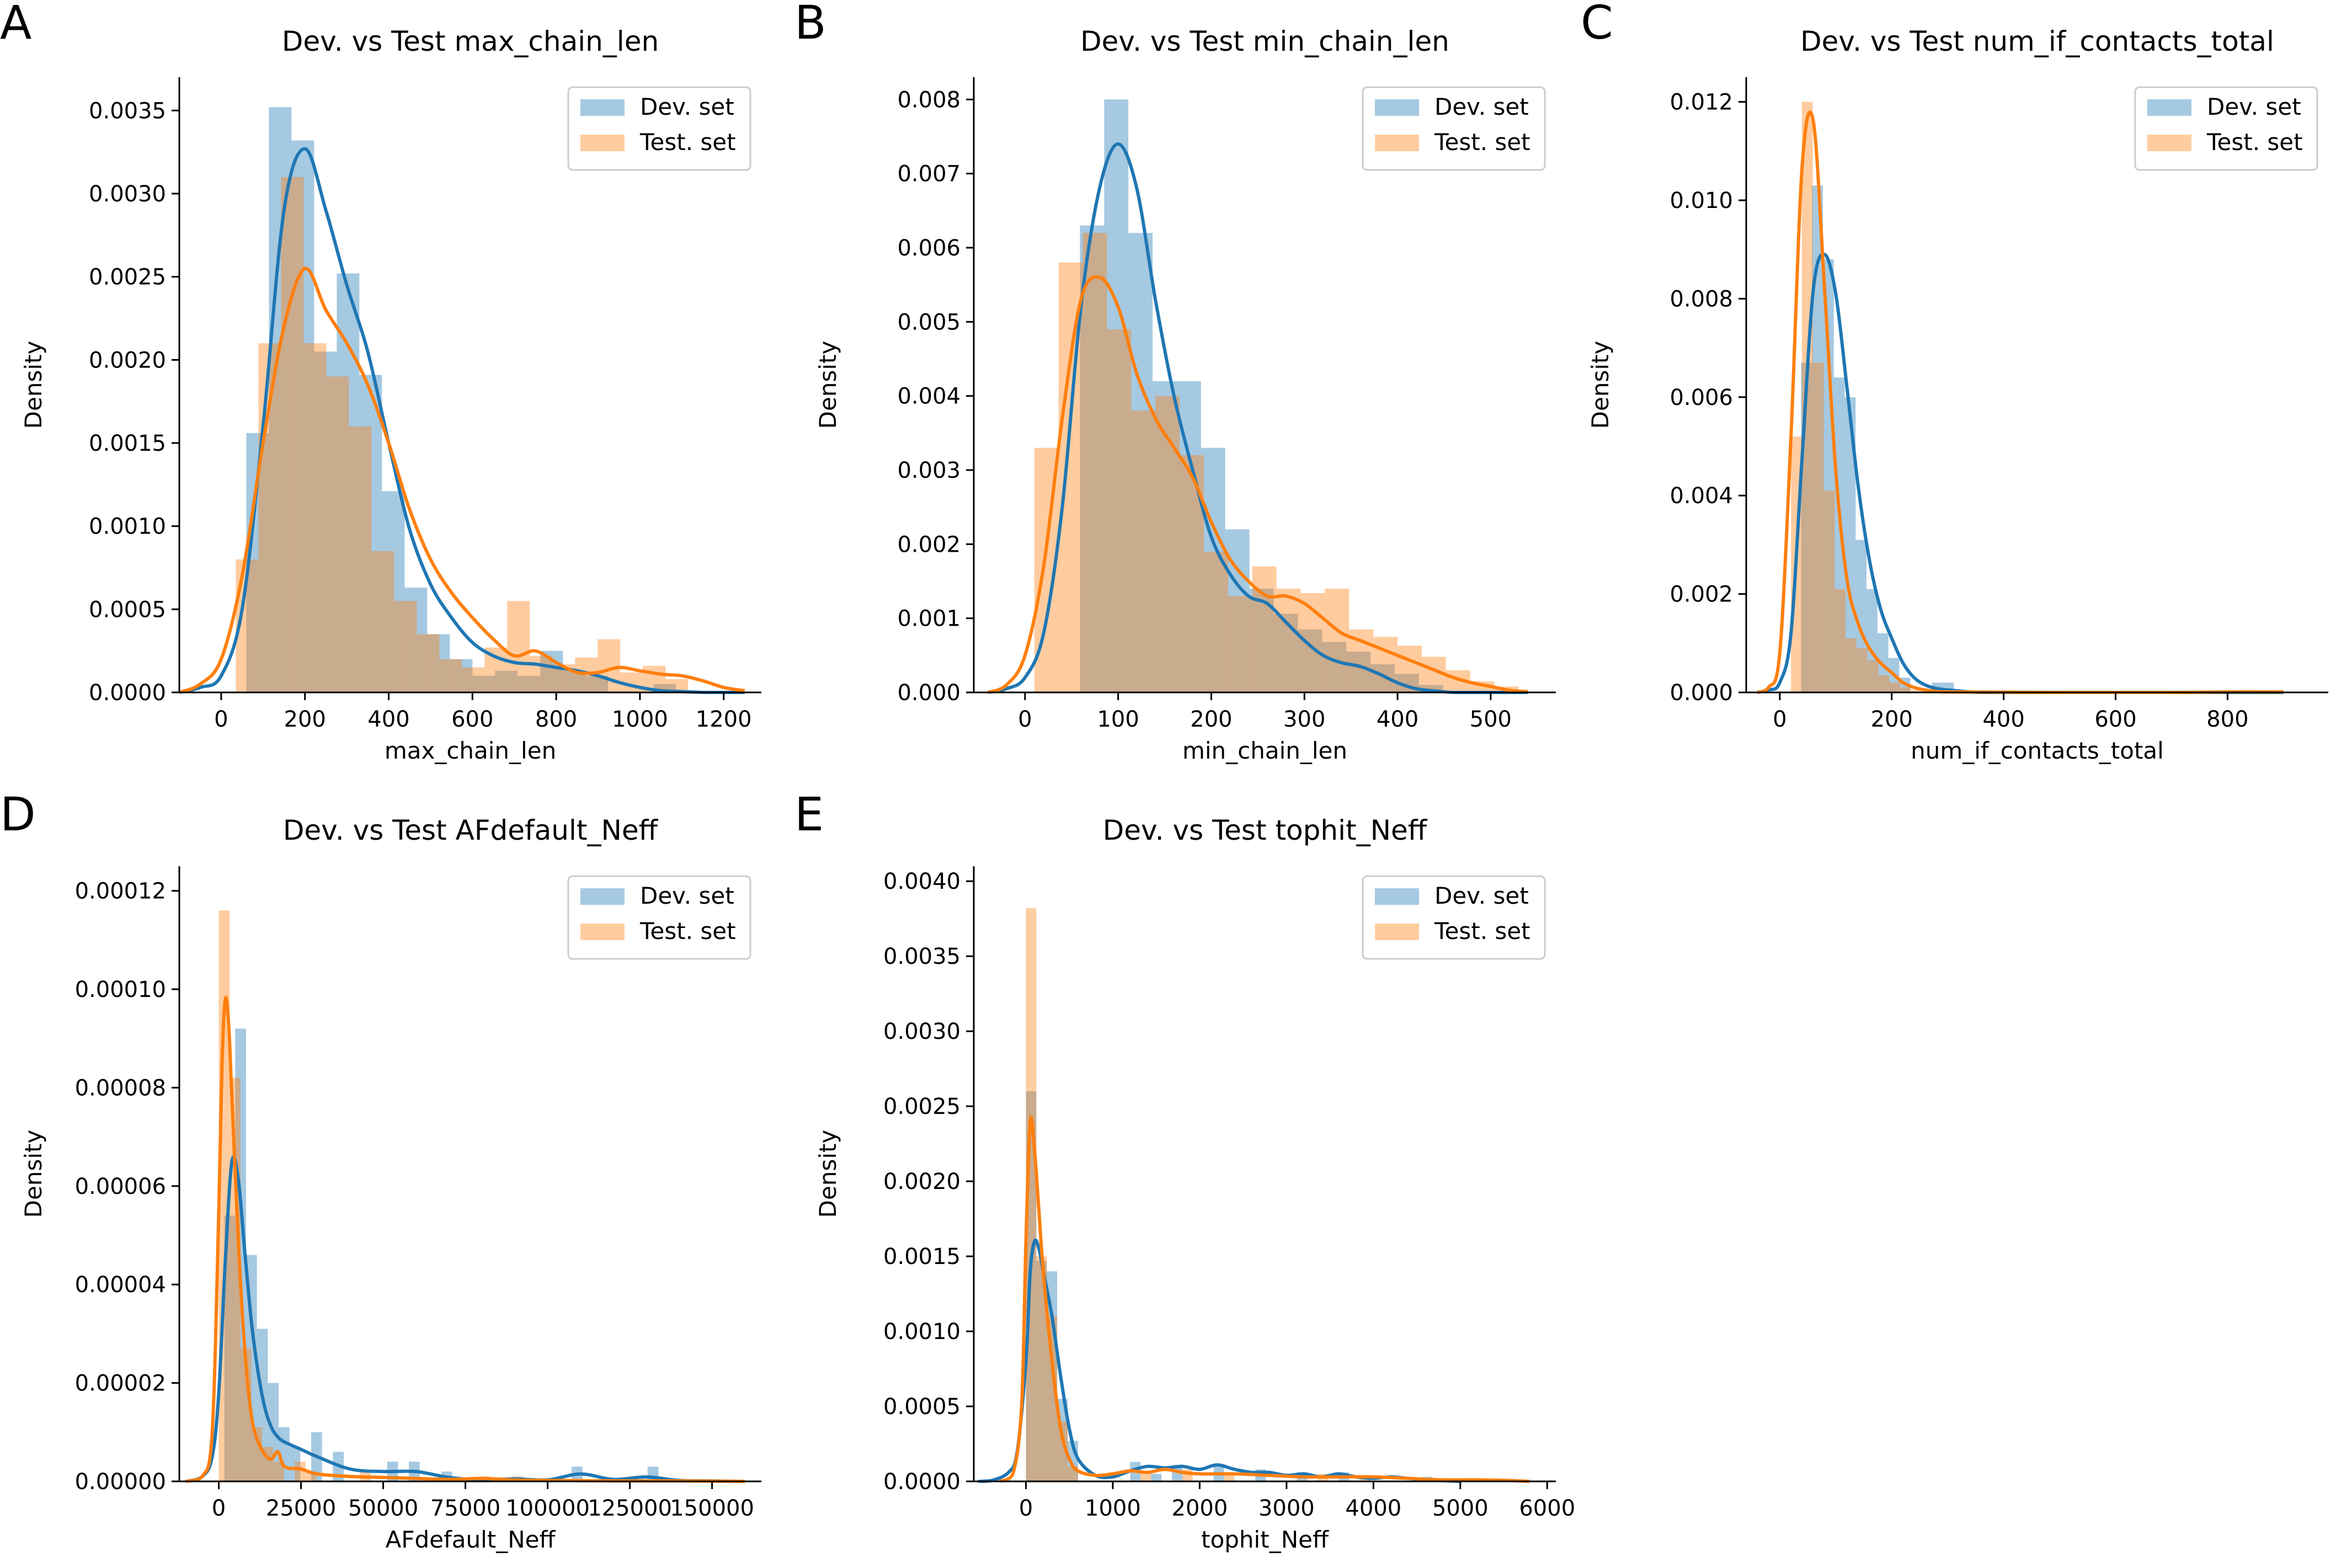 The image size is (2352, 1568). I want to click on y-tick-label: 0.003, so click(929, 470).